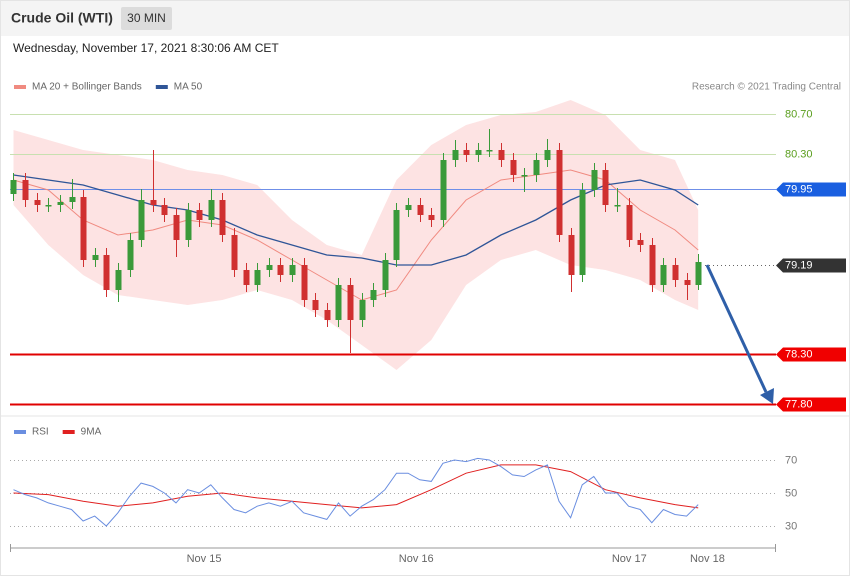 This screenshot has height=576, width=850. What do you see at coordinates (791, 460) in the screenshot?
I see `y-tick-label: 70` at bounding box center [791, 460].